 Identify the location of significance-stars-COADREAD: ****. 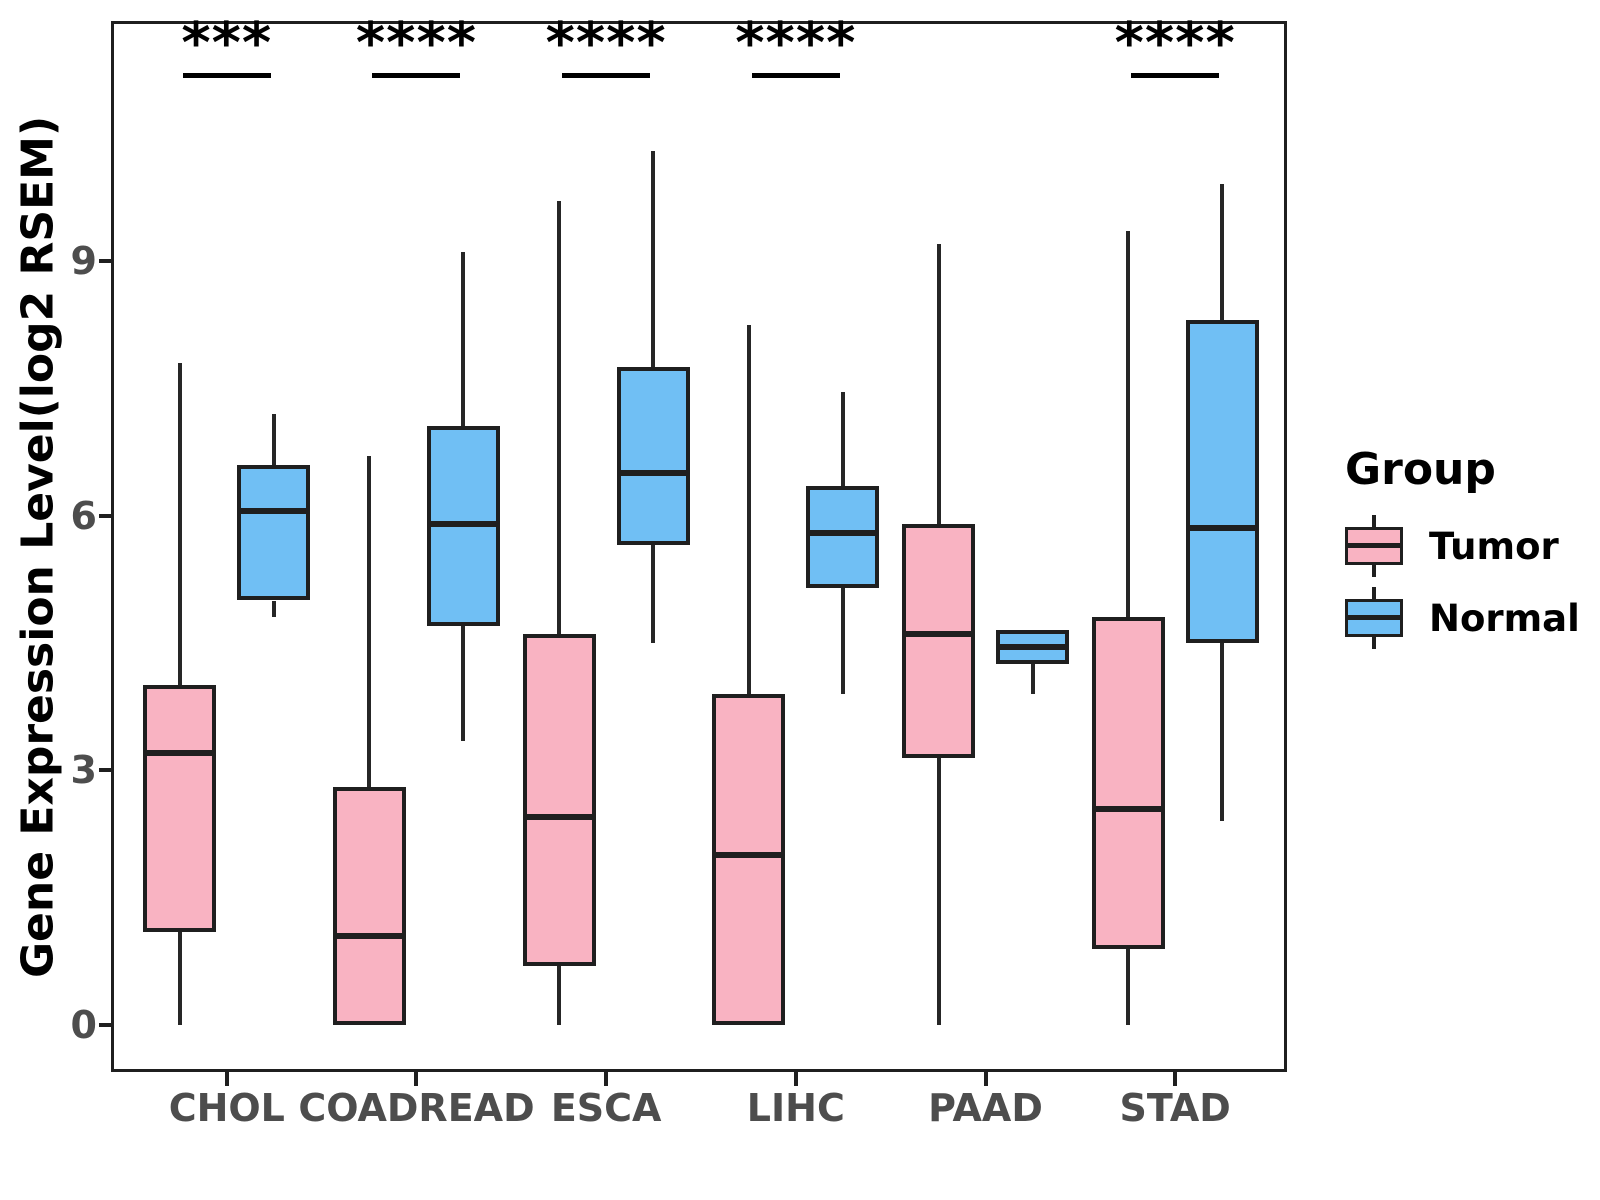
(416, 43).